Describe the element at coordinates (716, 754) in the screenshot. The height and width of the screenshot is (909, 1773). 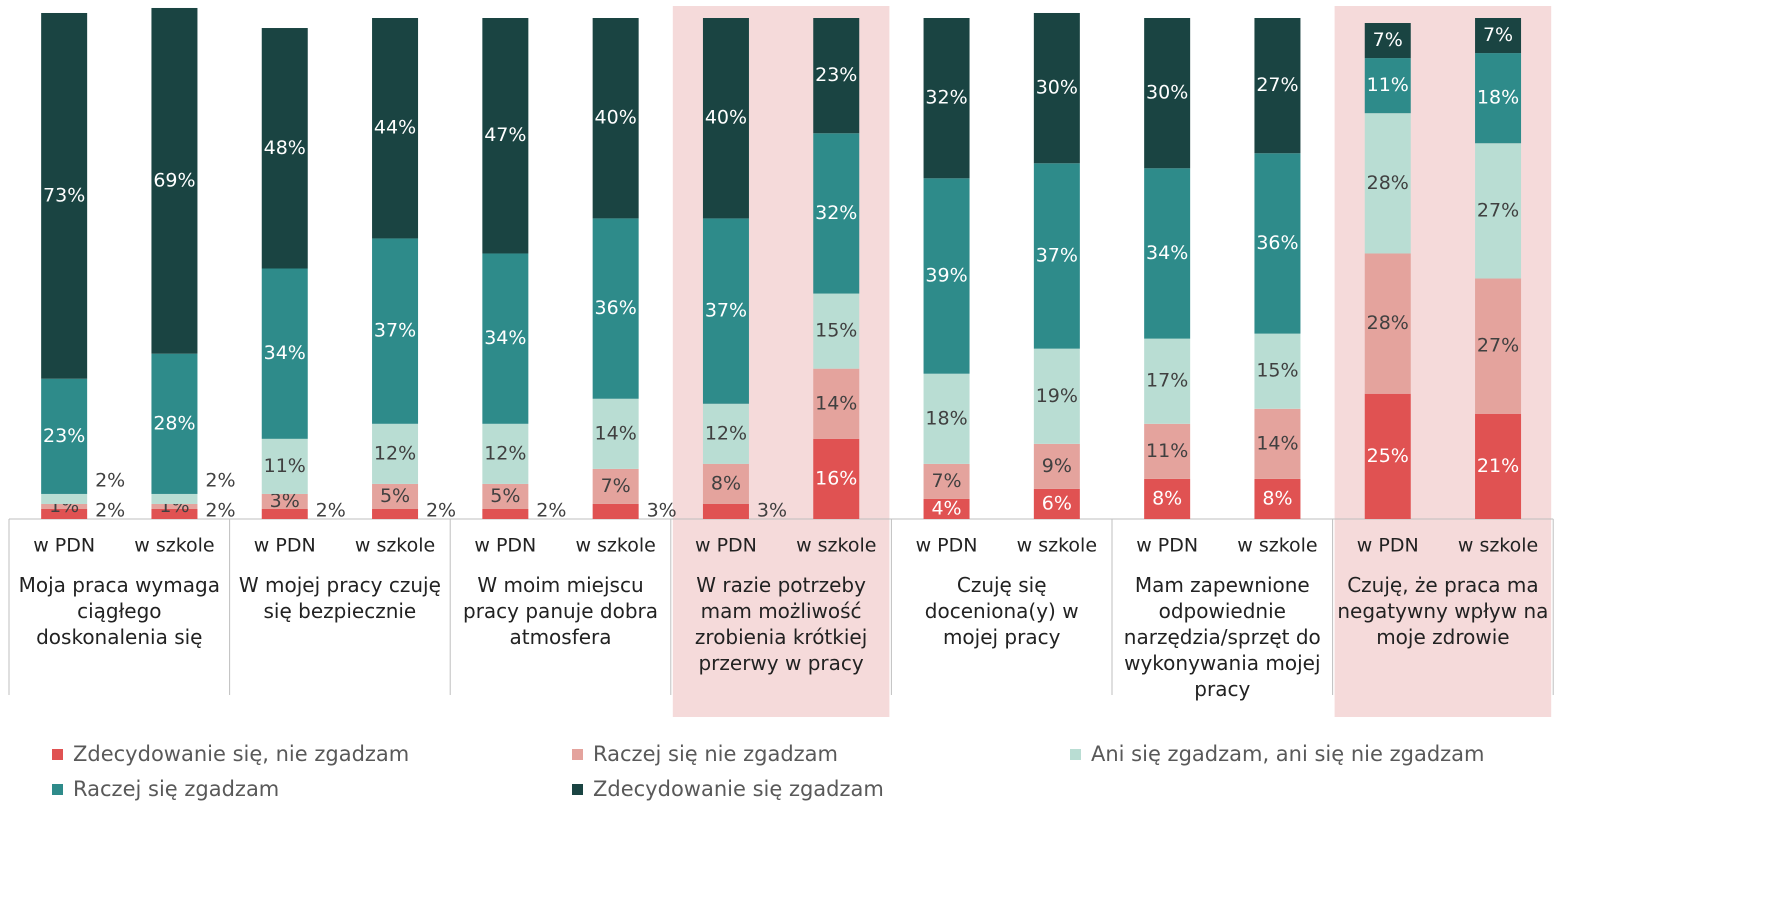
I see `legend-label: Raczej się nie zgadzam` at that location.